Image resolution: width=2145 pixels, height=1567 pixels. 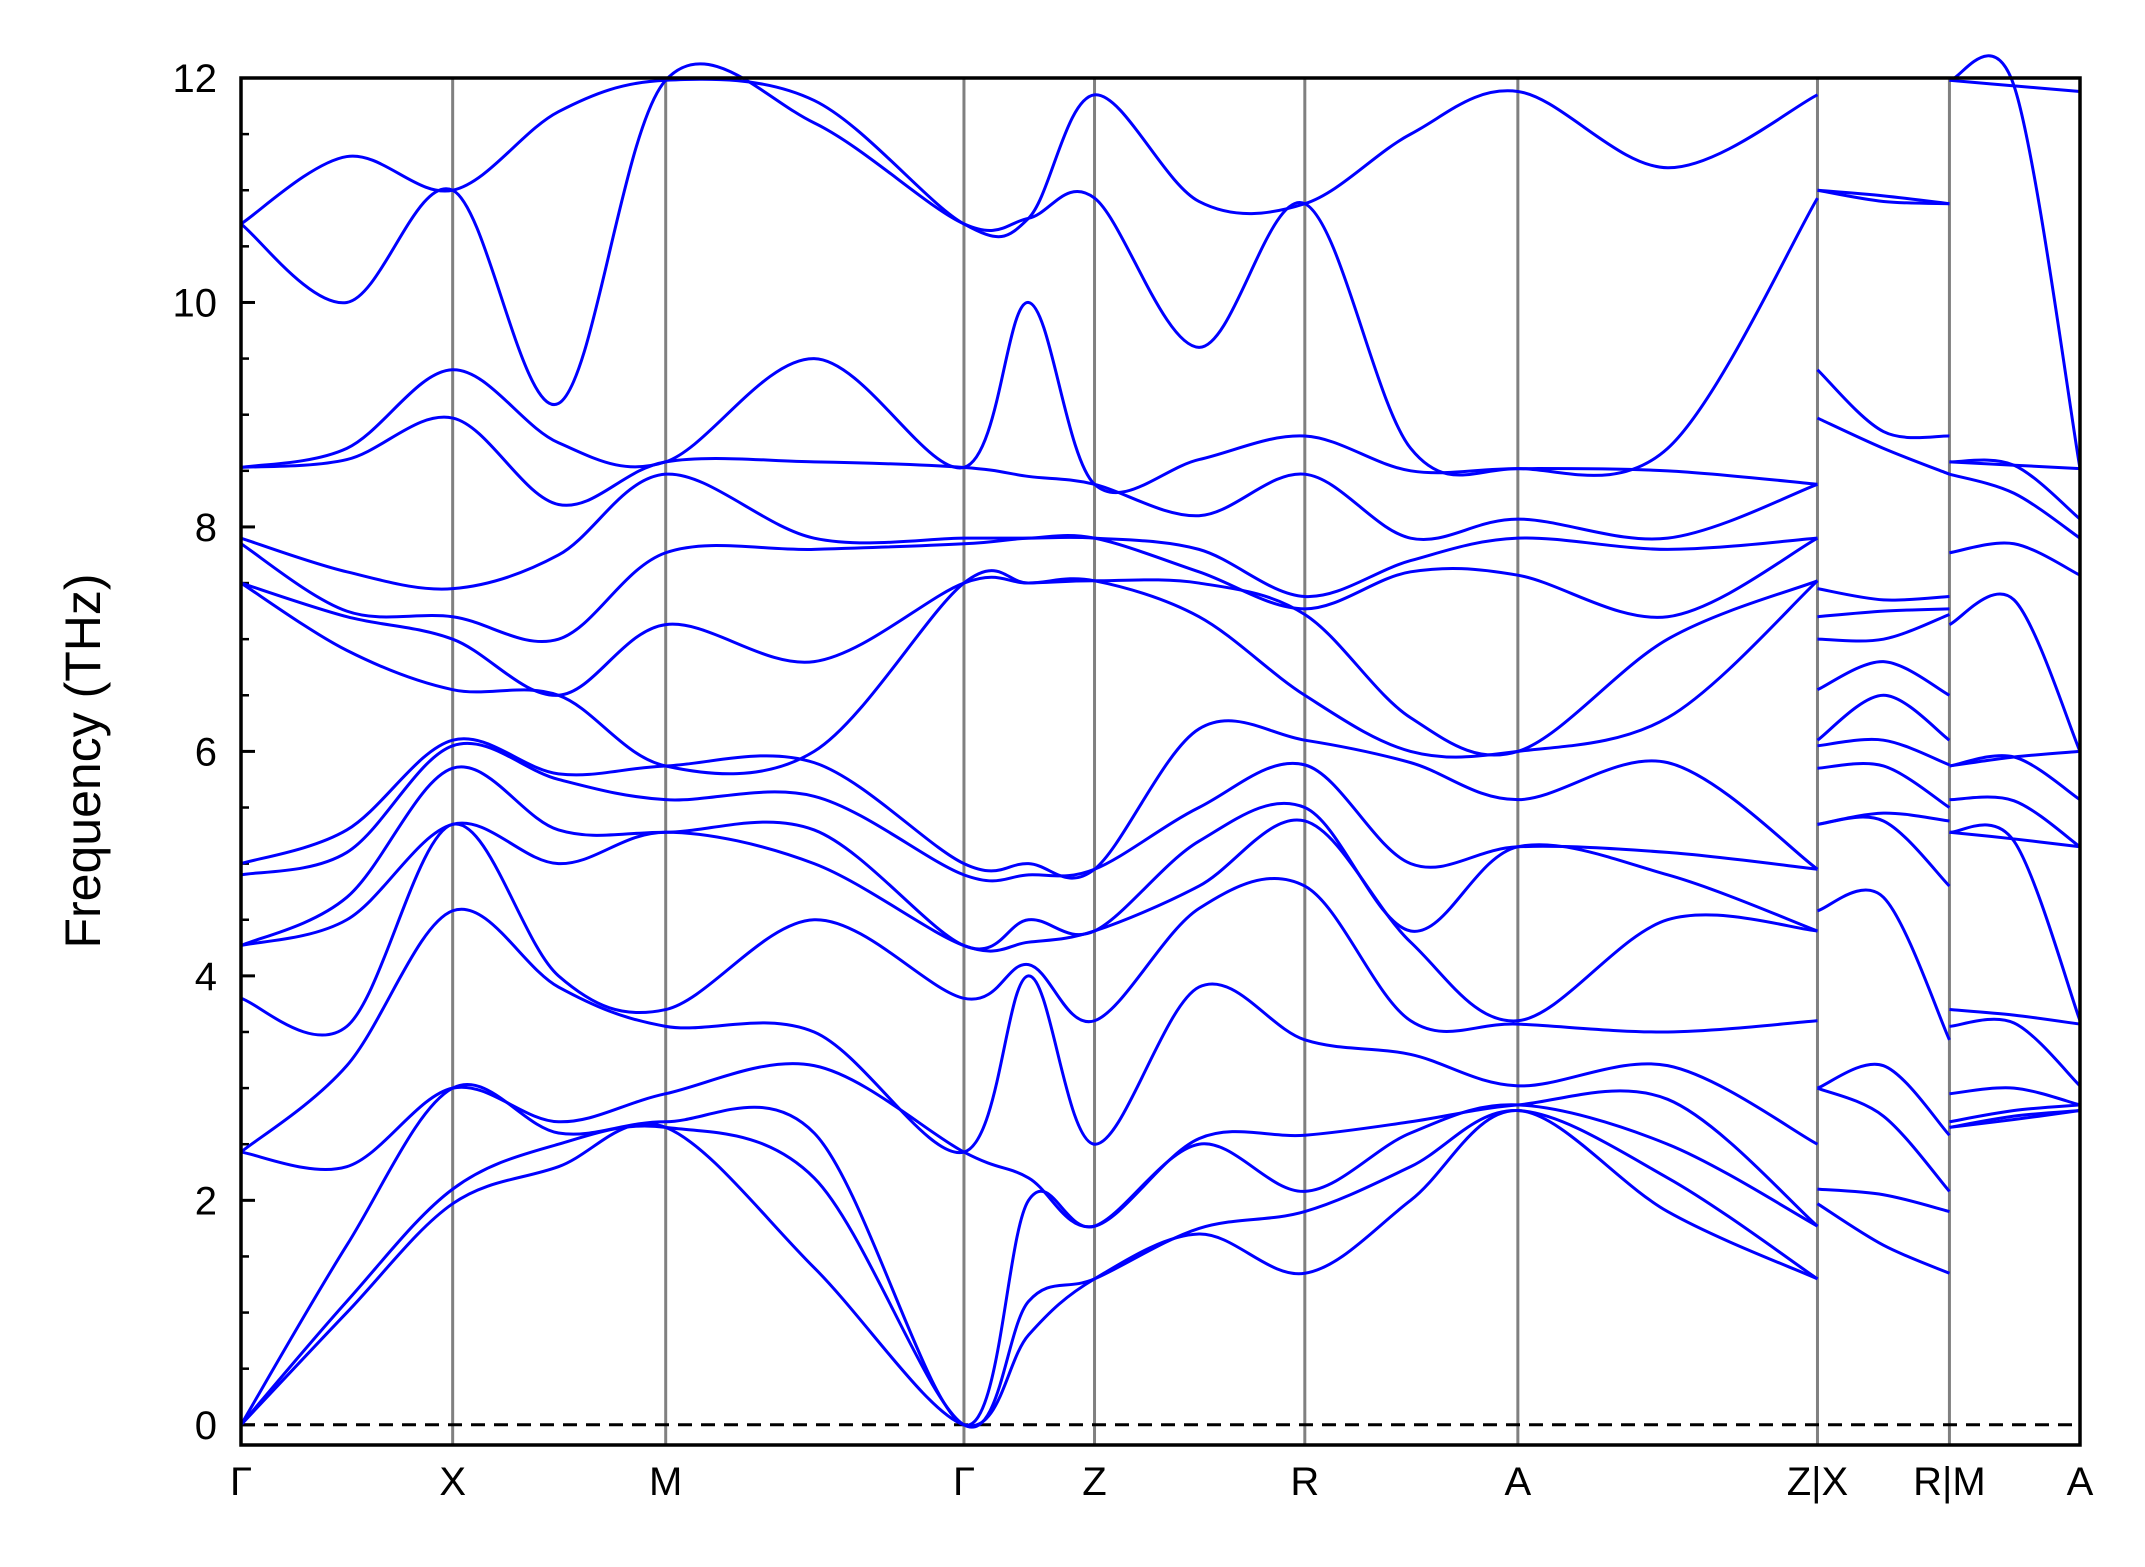 What do you see at coordinates (1818, 1482) in the screenshot?
I see `x-tick-label: Z|X` at bounding box center [1818, 1482].